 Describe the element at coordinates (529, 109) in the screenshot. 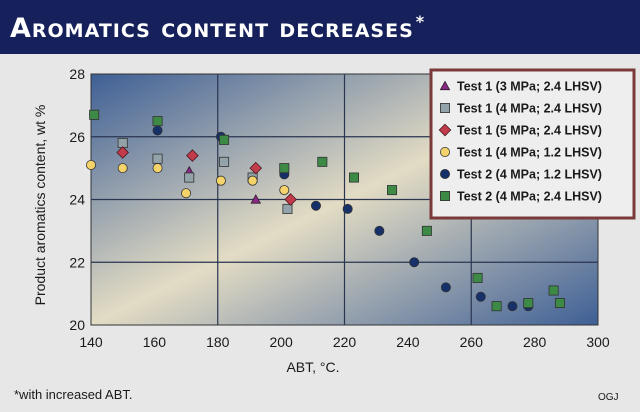

I see `legend-label: Test 1 (4 MPa; 2.4 LHSV)` at that location.